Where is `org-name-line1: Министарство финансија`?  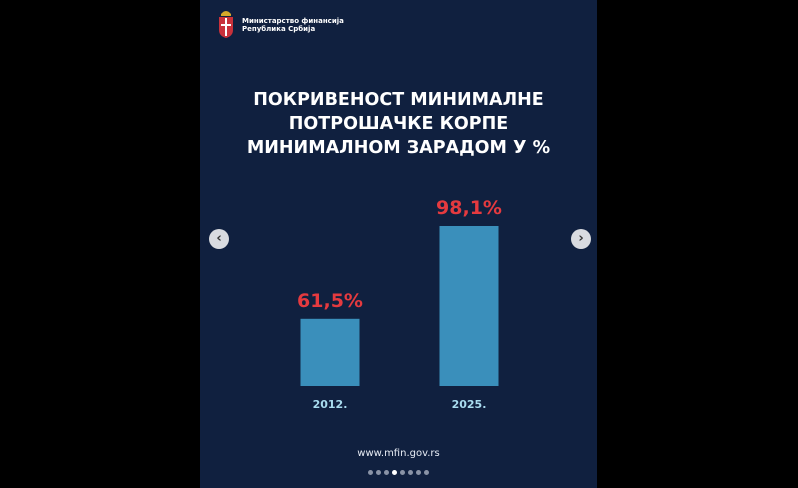 org-name-line1: Министарство финансија is located at coordinates (293, 21).